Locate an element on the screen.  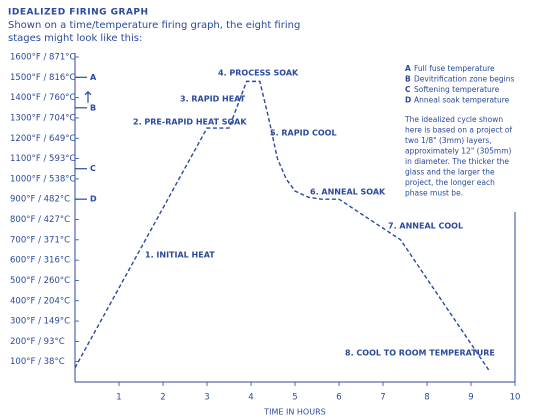
key-text: Full fuse temperature is located at coordinates (454, 68).